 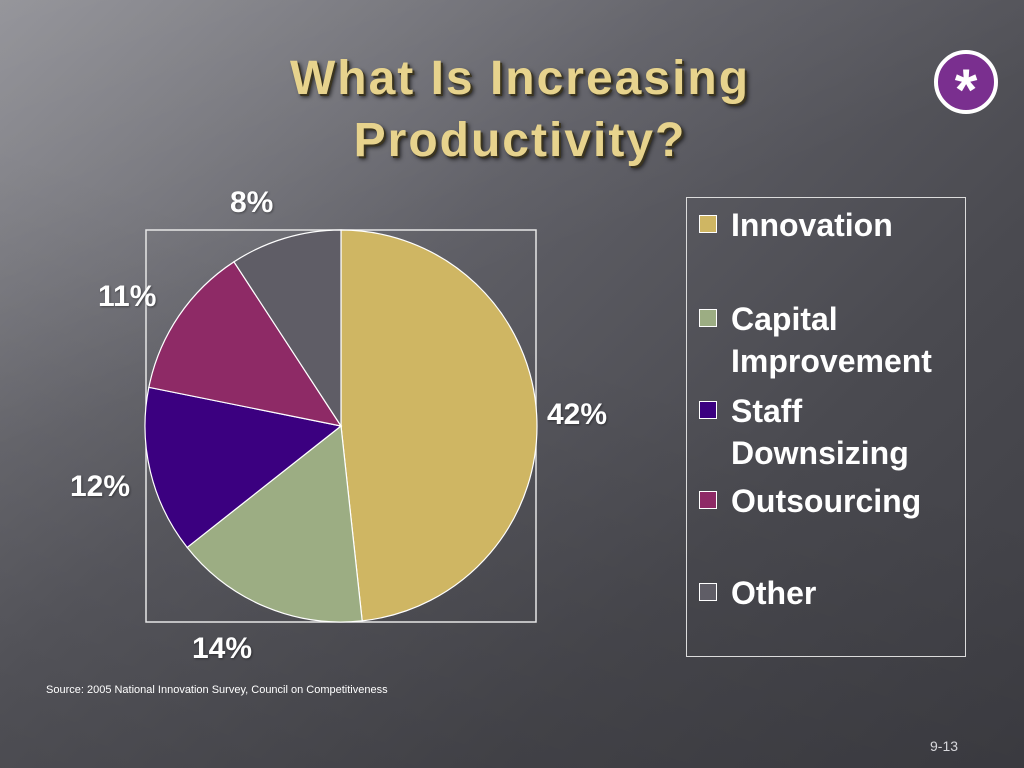 I want to click on legend-label-innovation: Innovation, so click(x=812, y=225).